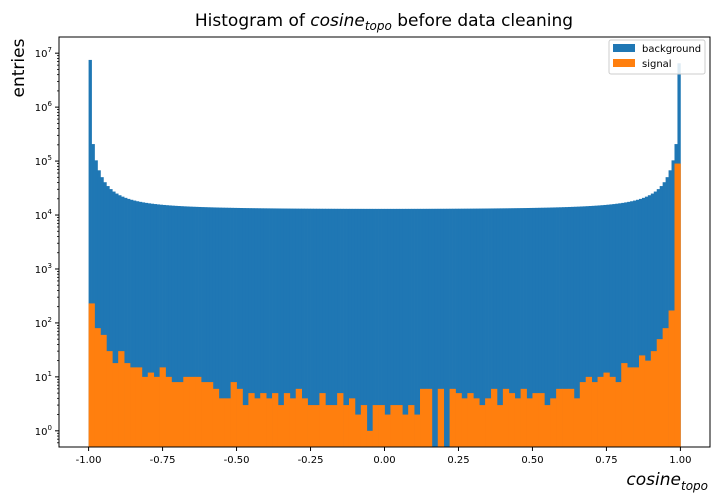  What do you see at coordinates (657, 57) in the screenshot?
I see `legend: background signal` at bounding box center [657, 57].